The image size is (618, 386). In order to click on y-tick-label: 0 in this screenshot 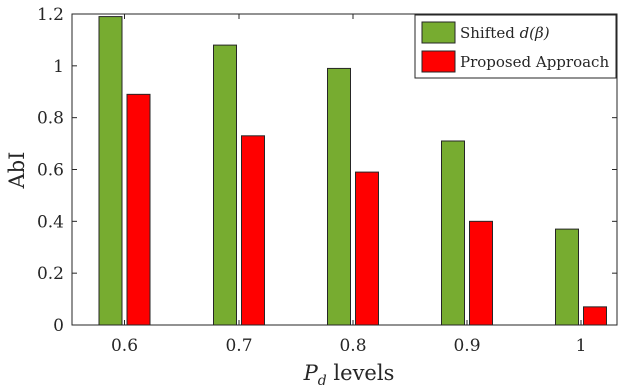, I will do `click(58, 326)`.